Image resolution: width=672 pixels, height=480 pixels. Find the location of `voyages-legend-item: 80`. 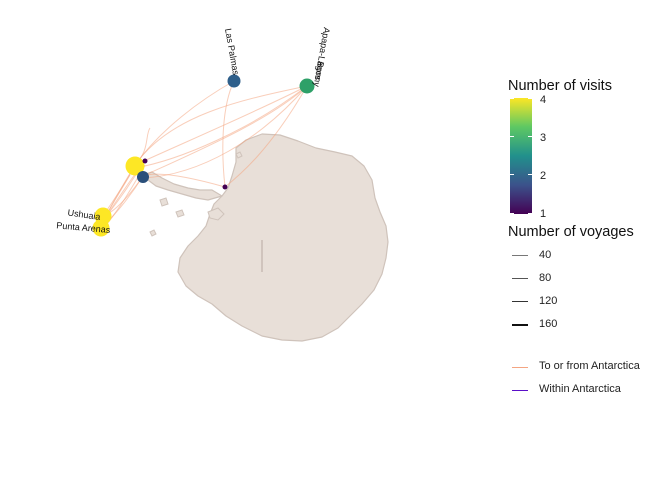

voyages-legend-item: 80 is located at coordinates (588, 278).